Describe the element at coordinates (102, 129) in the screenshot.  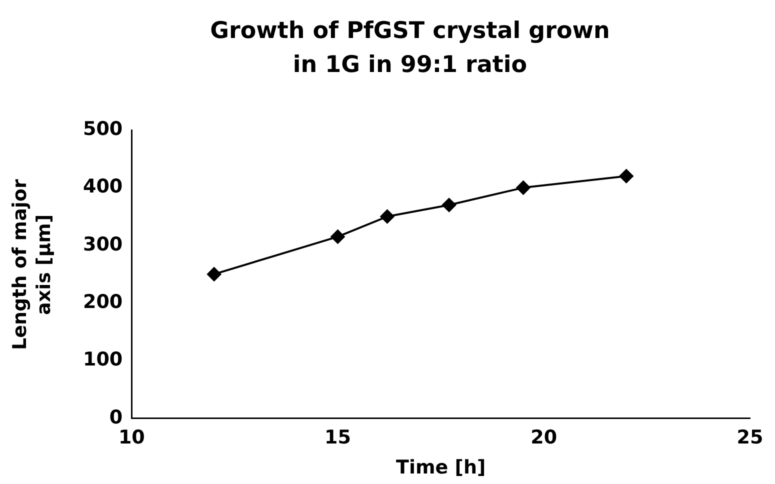
I see `y-tick-label: 500` at that location.